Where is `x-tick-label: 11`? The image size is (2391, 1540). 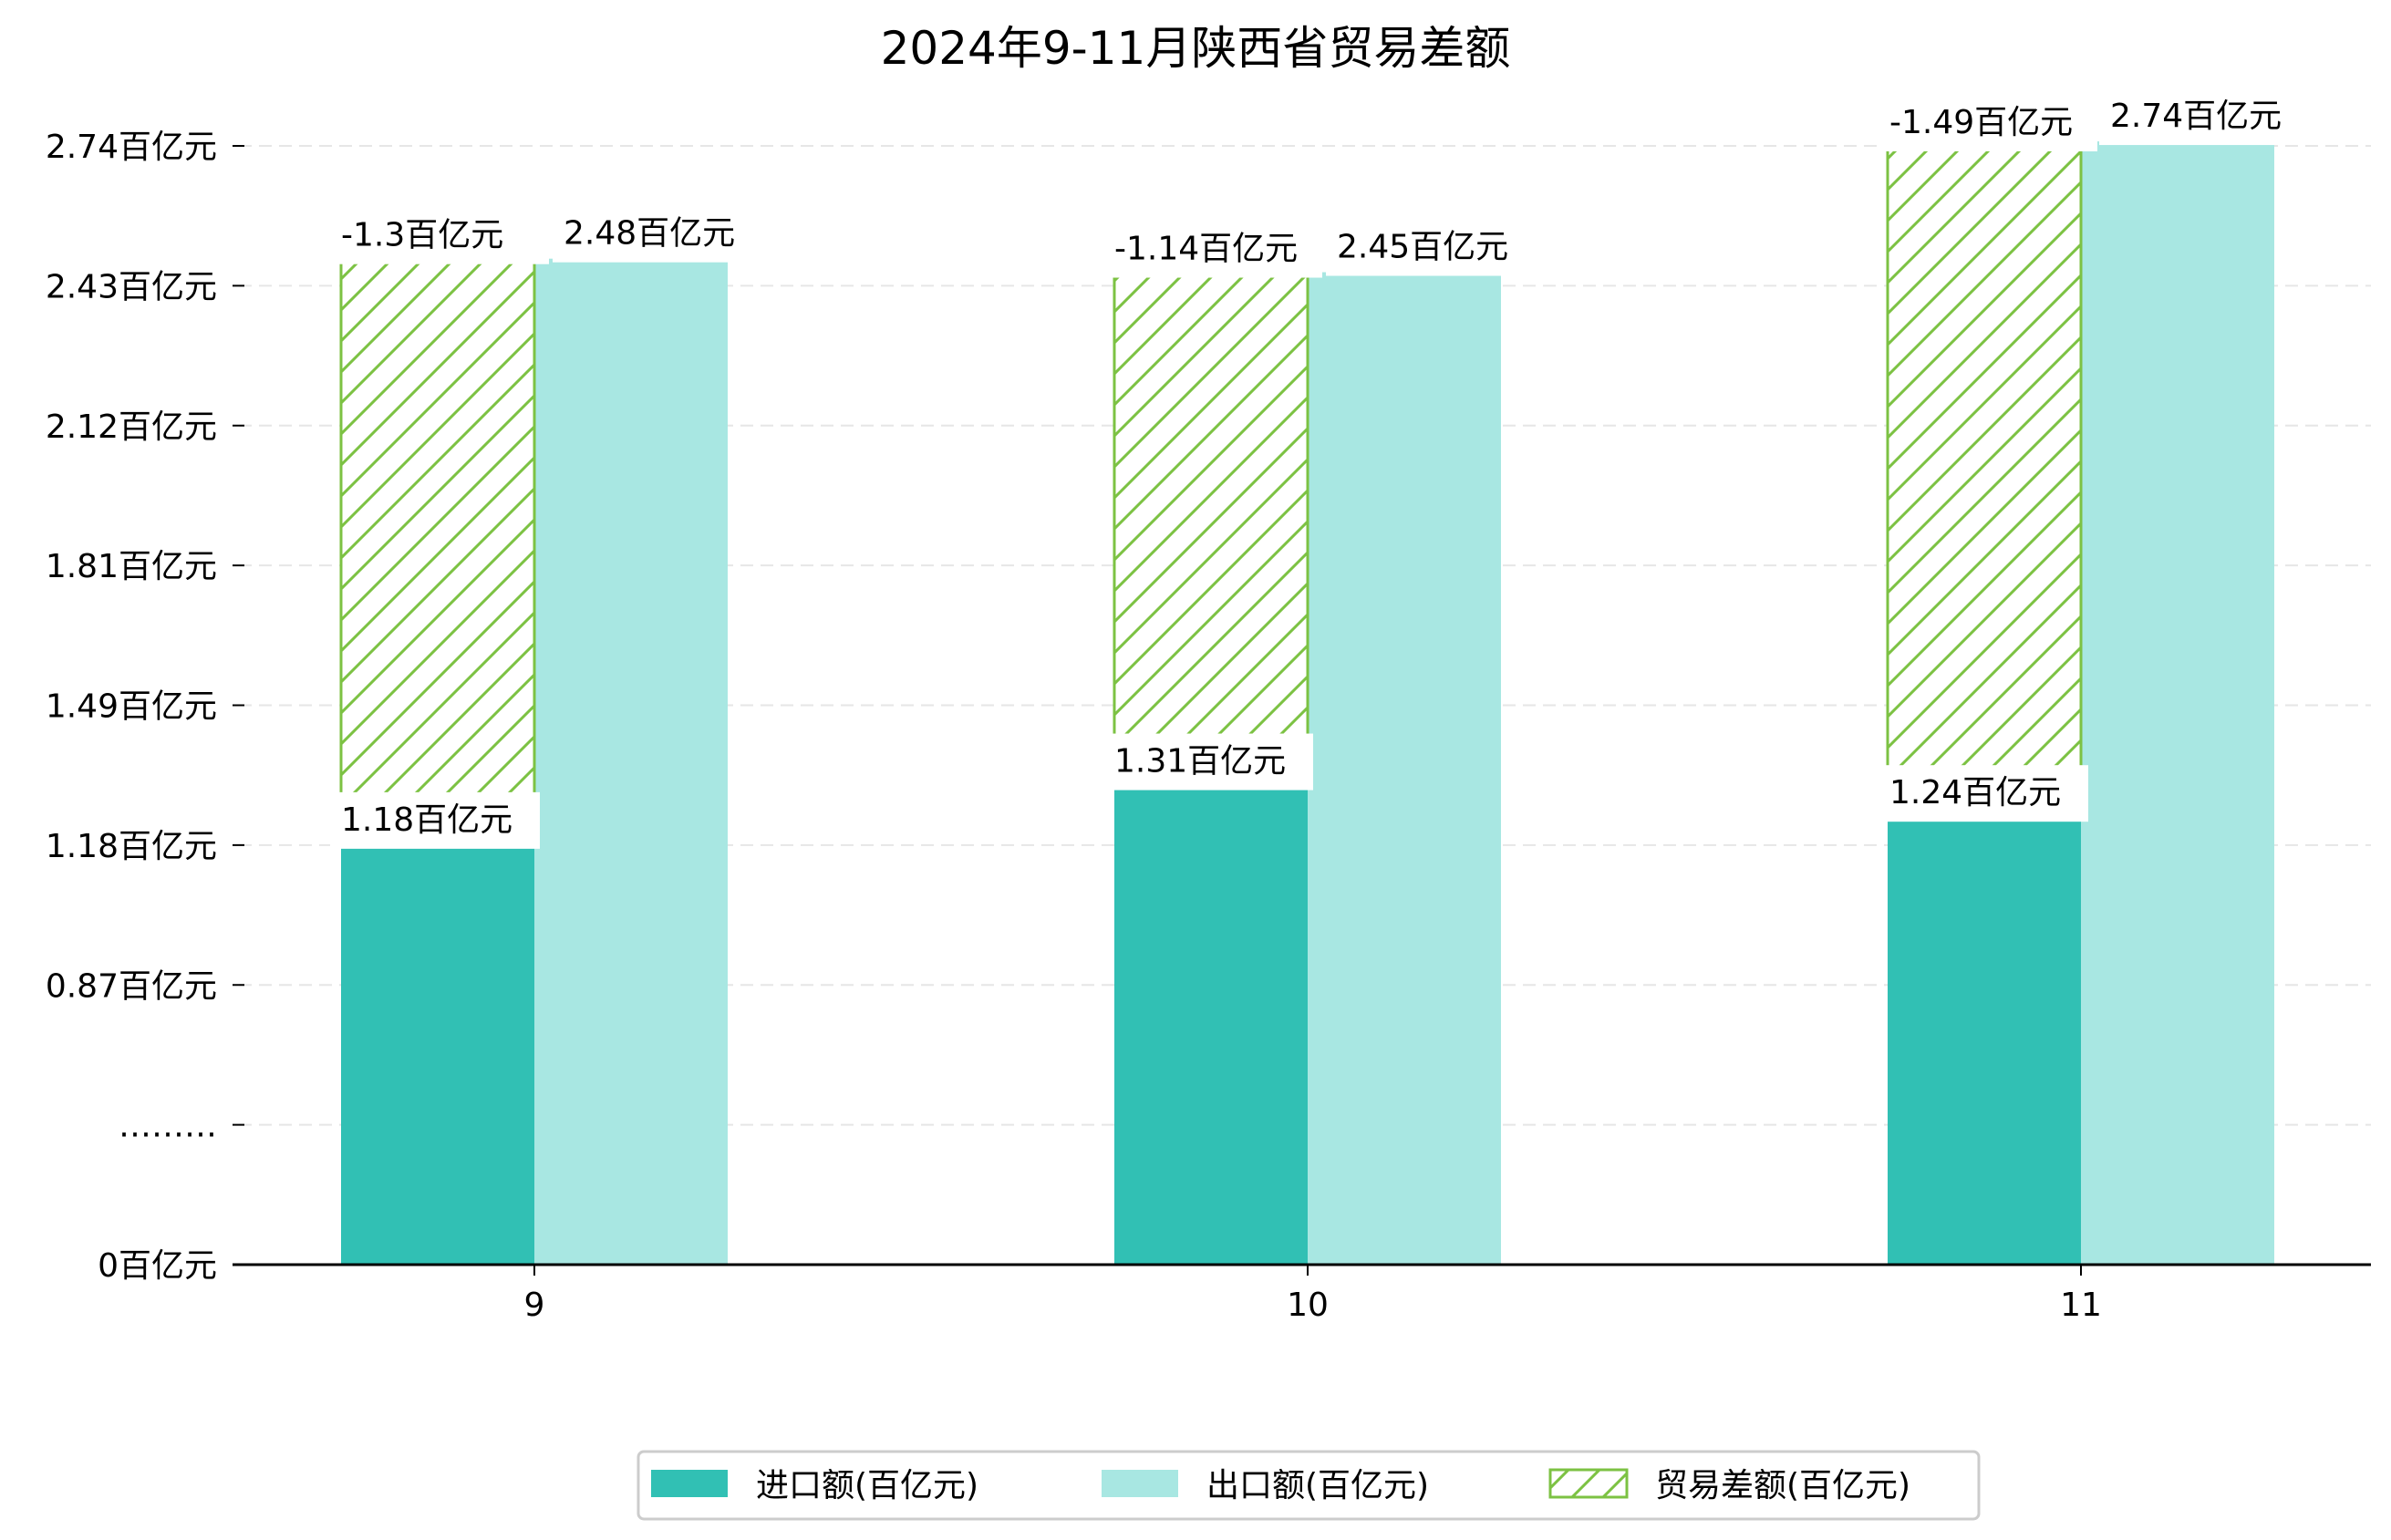
x-tick-label: 11 is located at coordinates (2081, 1305).